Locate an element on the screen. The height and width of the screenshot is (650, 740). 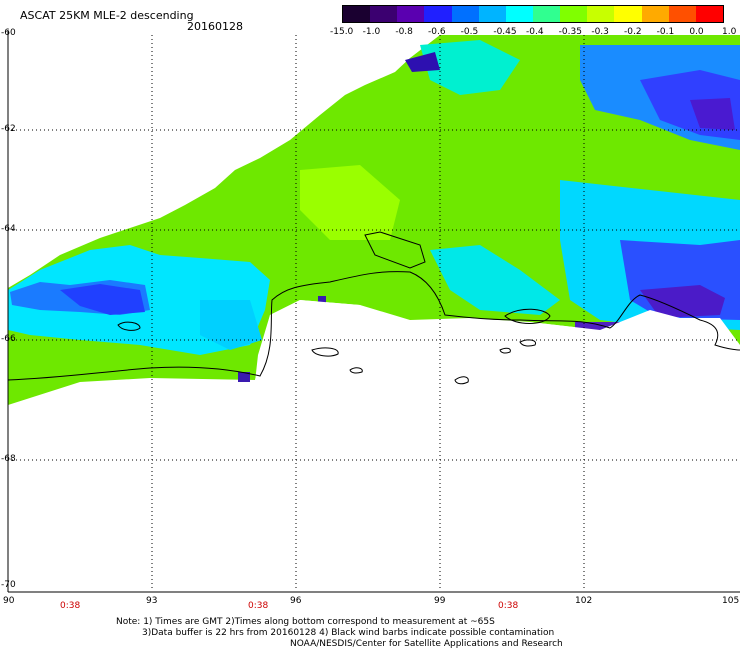
colorbar-label: -0.2 is located at coordinates (633, 32).